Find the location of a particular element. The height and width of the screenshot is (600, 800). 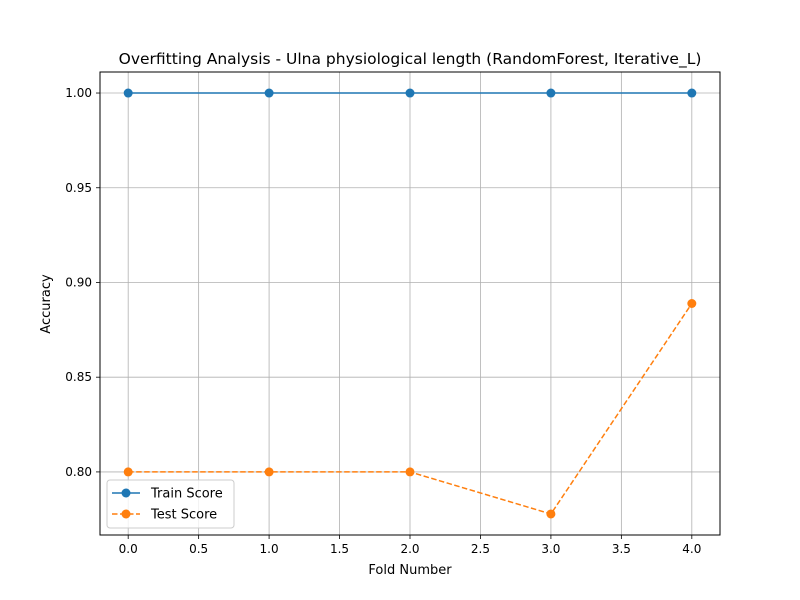

legend-label: Train Score is located at coordinates (186, 494).